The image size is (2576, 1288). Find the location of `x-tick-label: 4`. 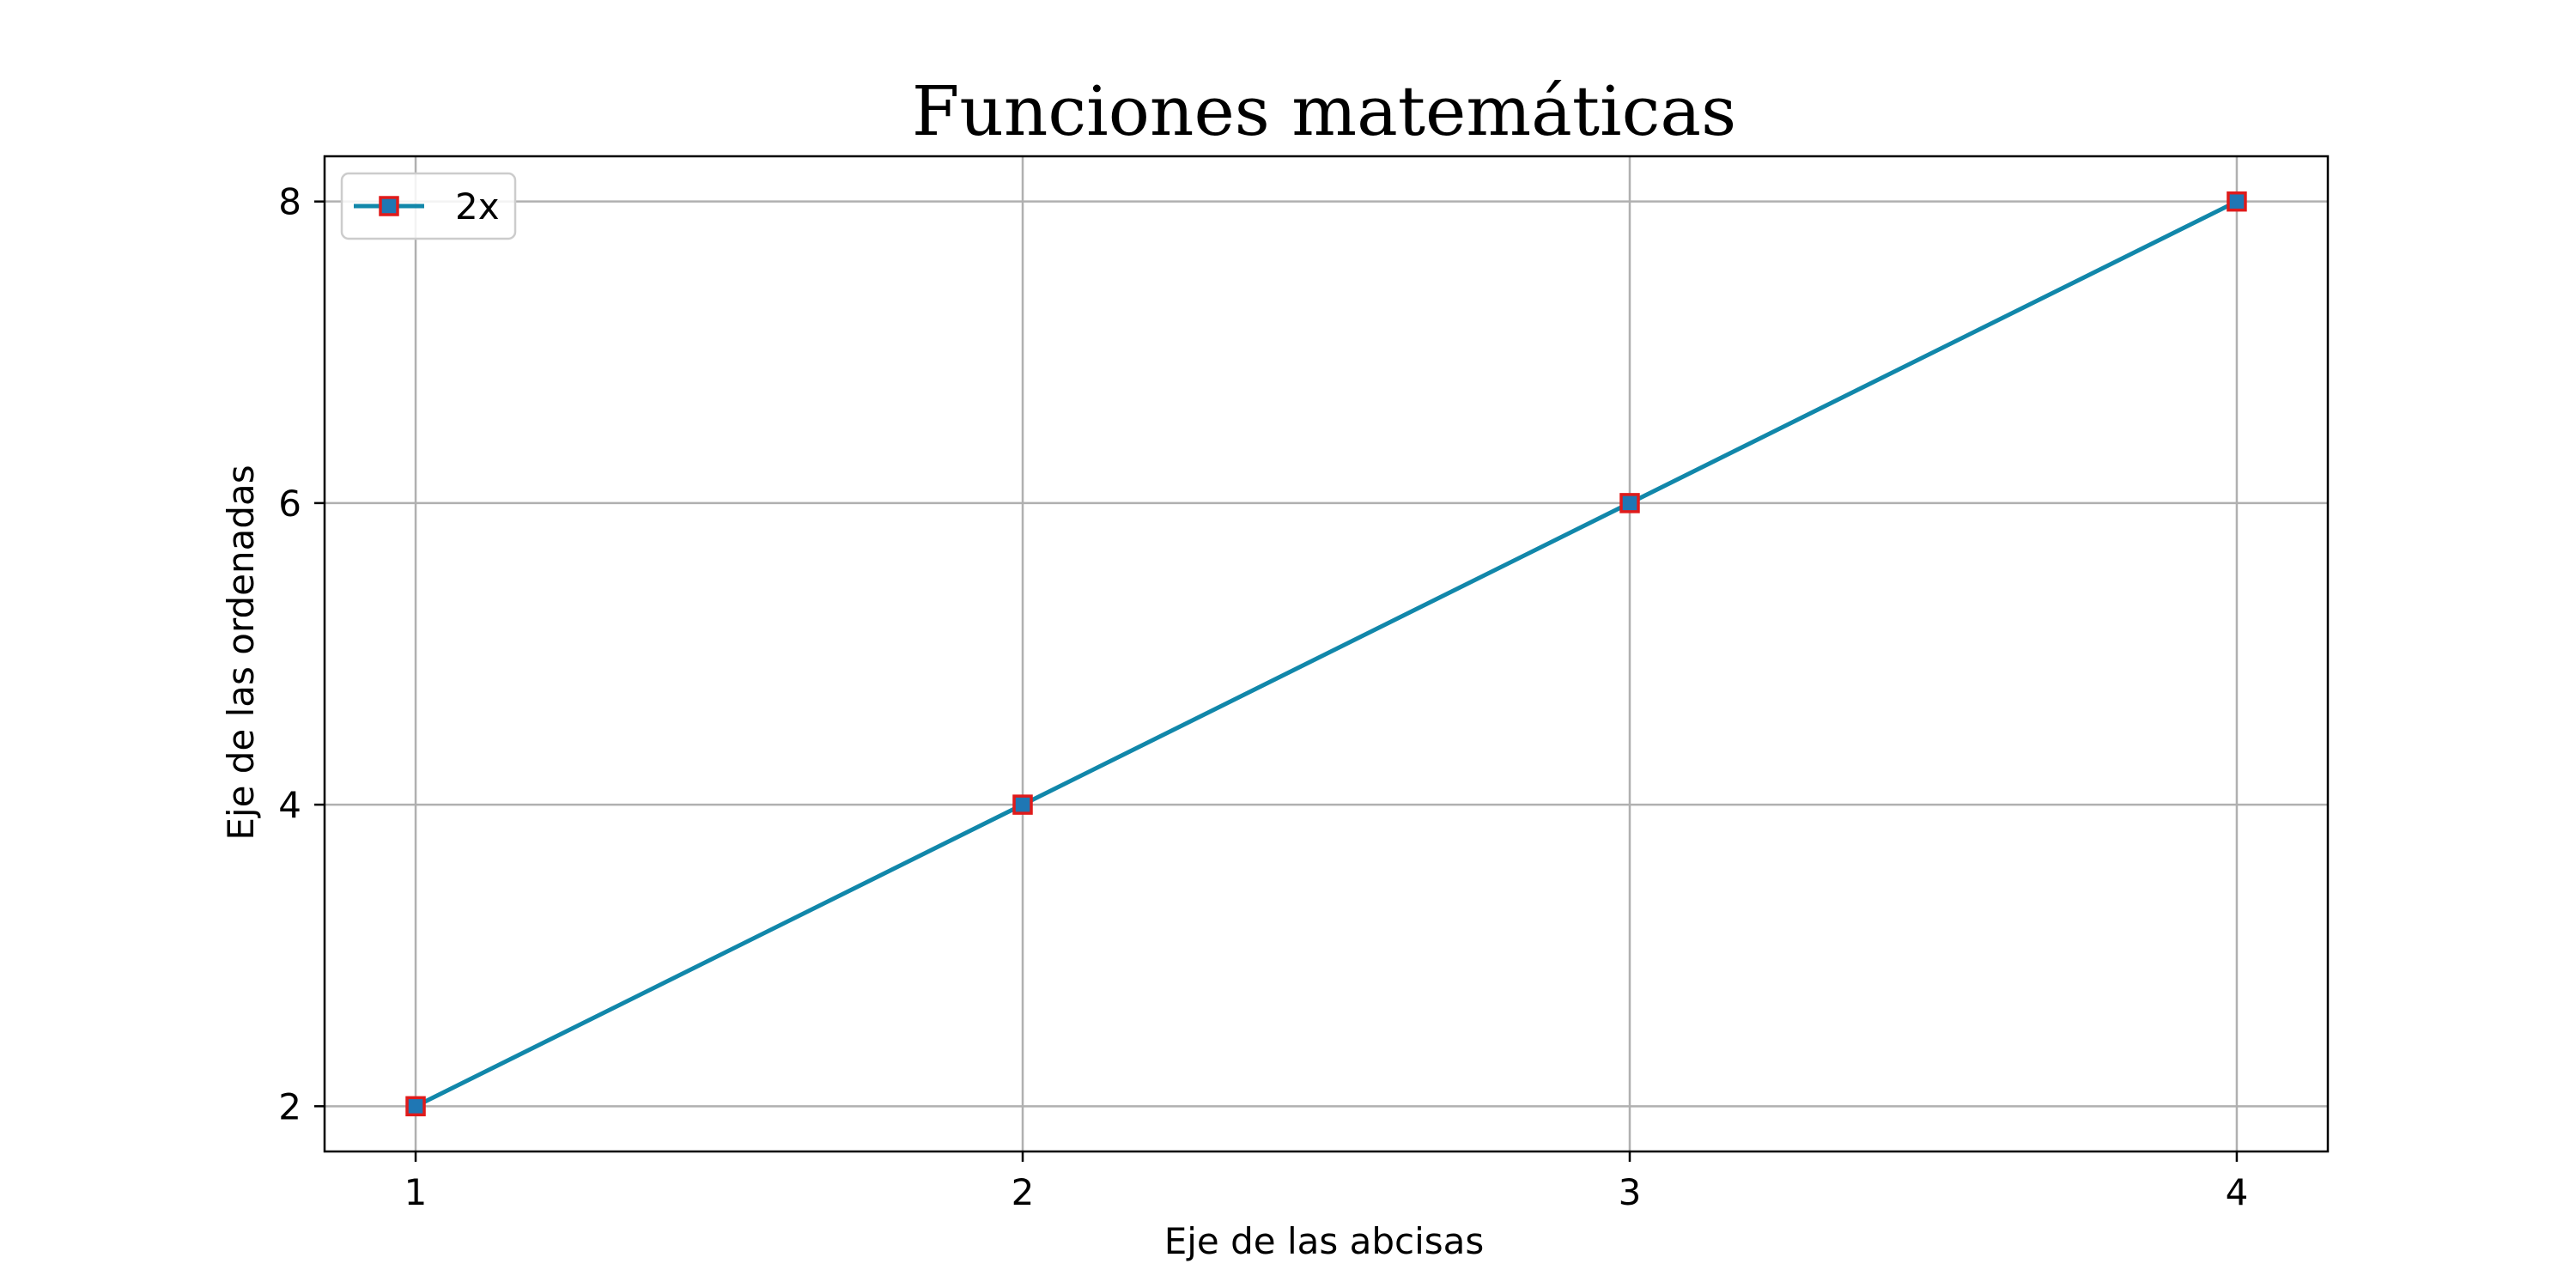

x-tick-label: 4 is located at coordinates (2237, 1192).